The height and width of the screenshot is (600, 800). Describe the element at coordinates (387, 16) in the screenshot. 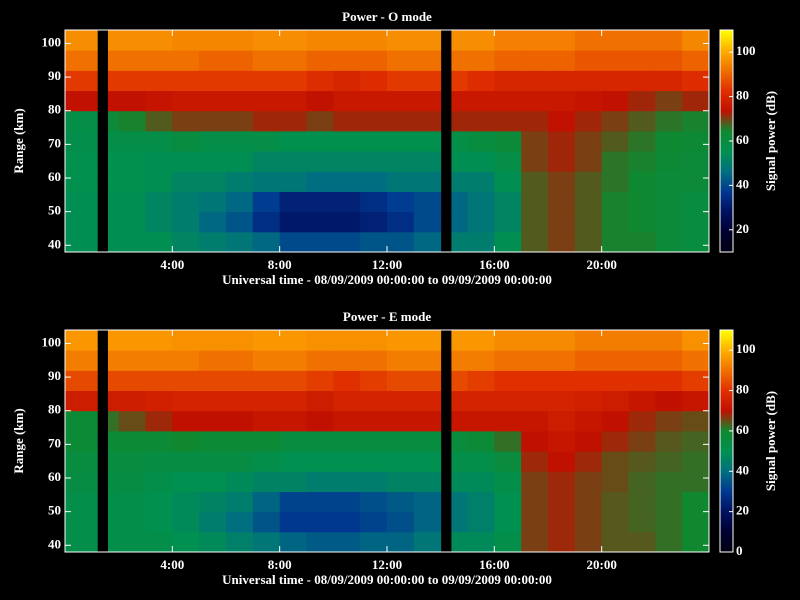

I see `chart-title: Power - O mode` at that location.